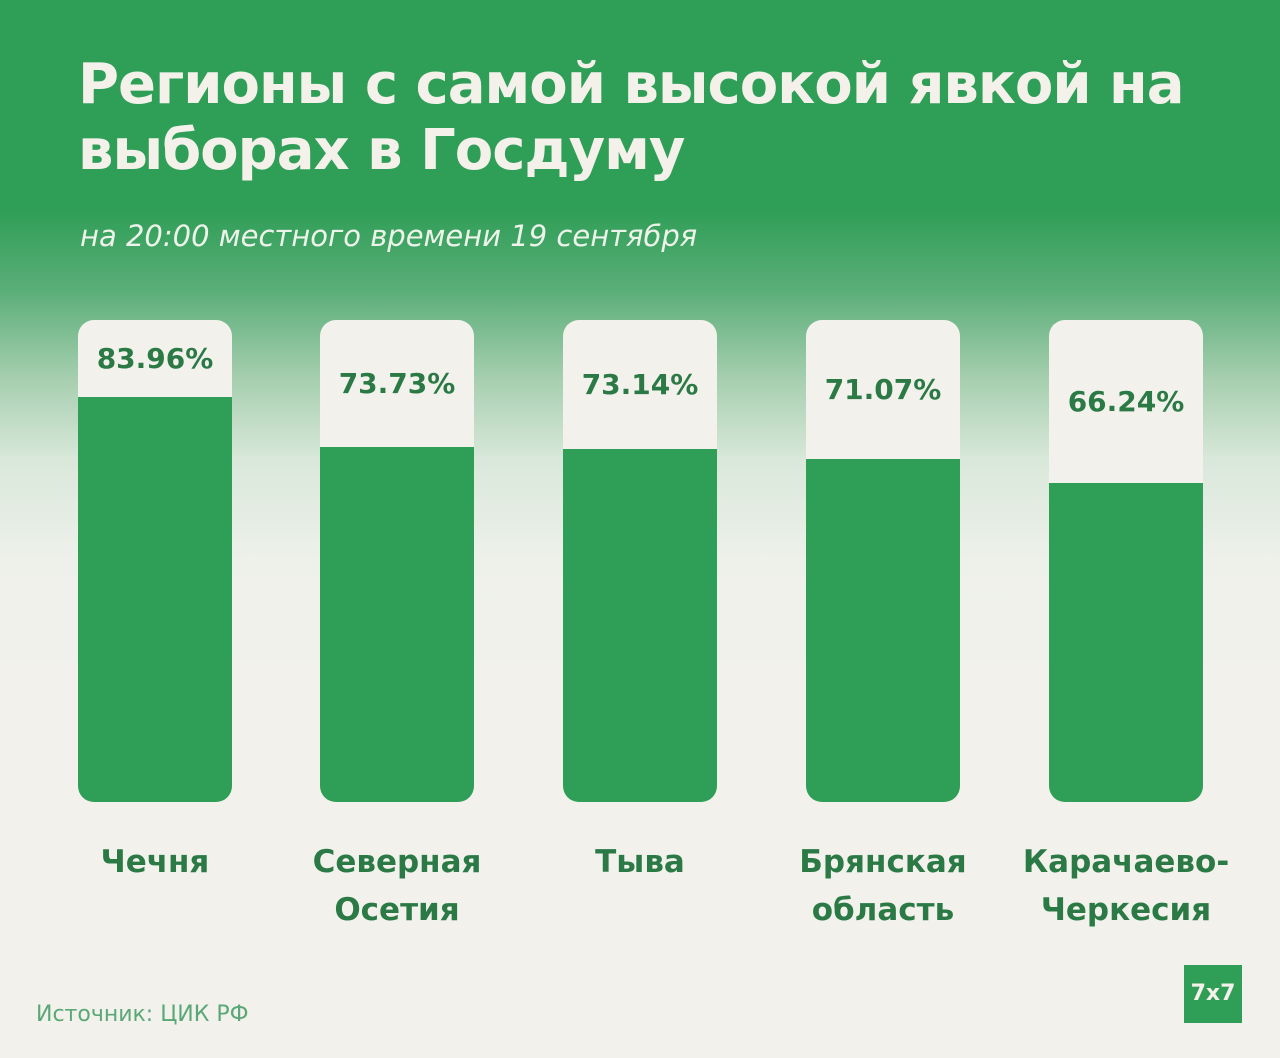 This screenshot has width=1280, height=1058. Describe the element at coordinates (1126, 886) in the screenshot. I see `category-label: Карачаево- Черкесия` at that location.